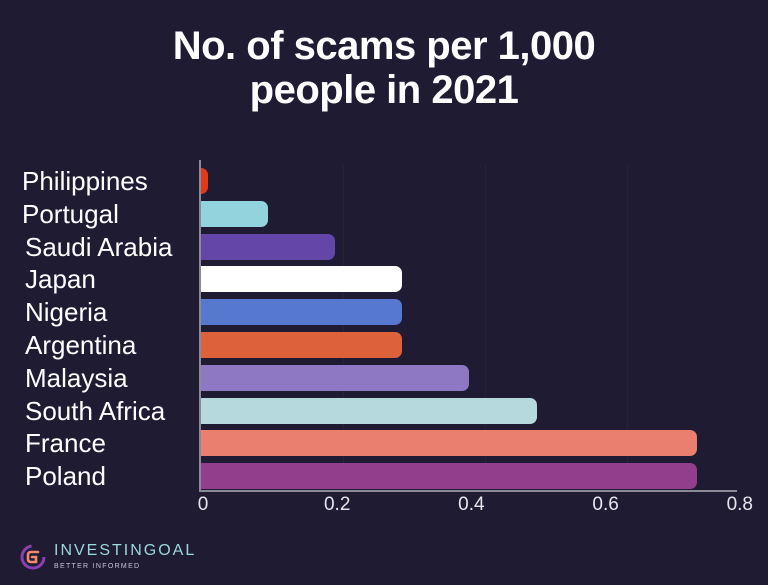  I want to click on category-label: Philippines, so click(85, 181).